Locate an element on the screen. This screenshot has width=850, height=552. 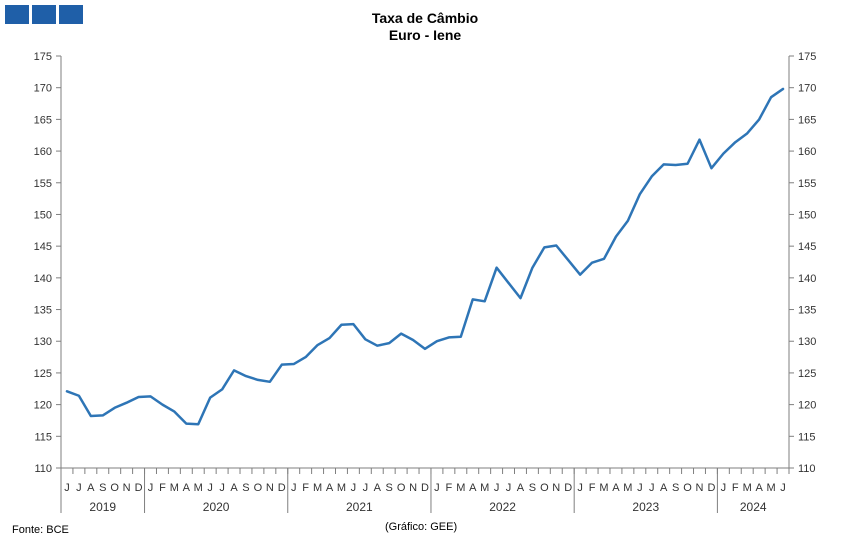
y-tick-label-right: 160 is located at coordinates (807, 152).